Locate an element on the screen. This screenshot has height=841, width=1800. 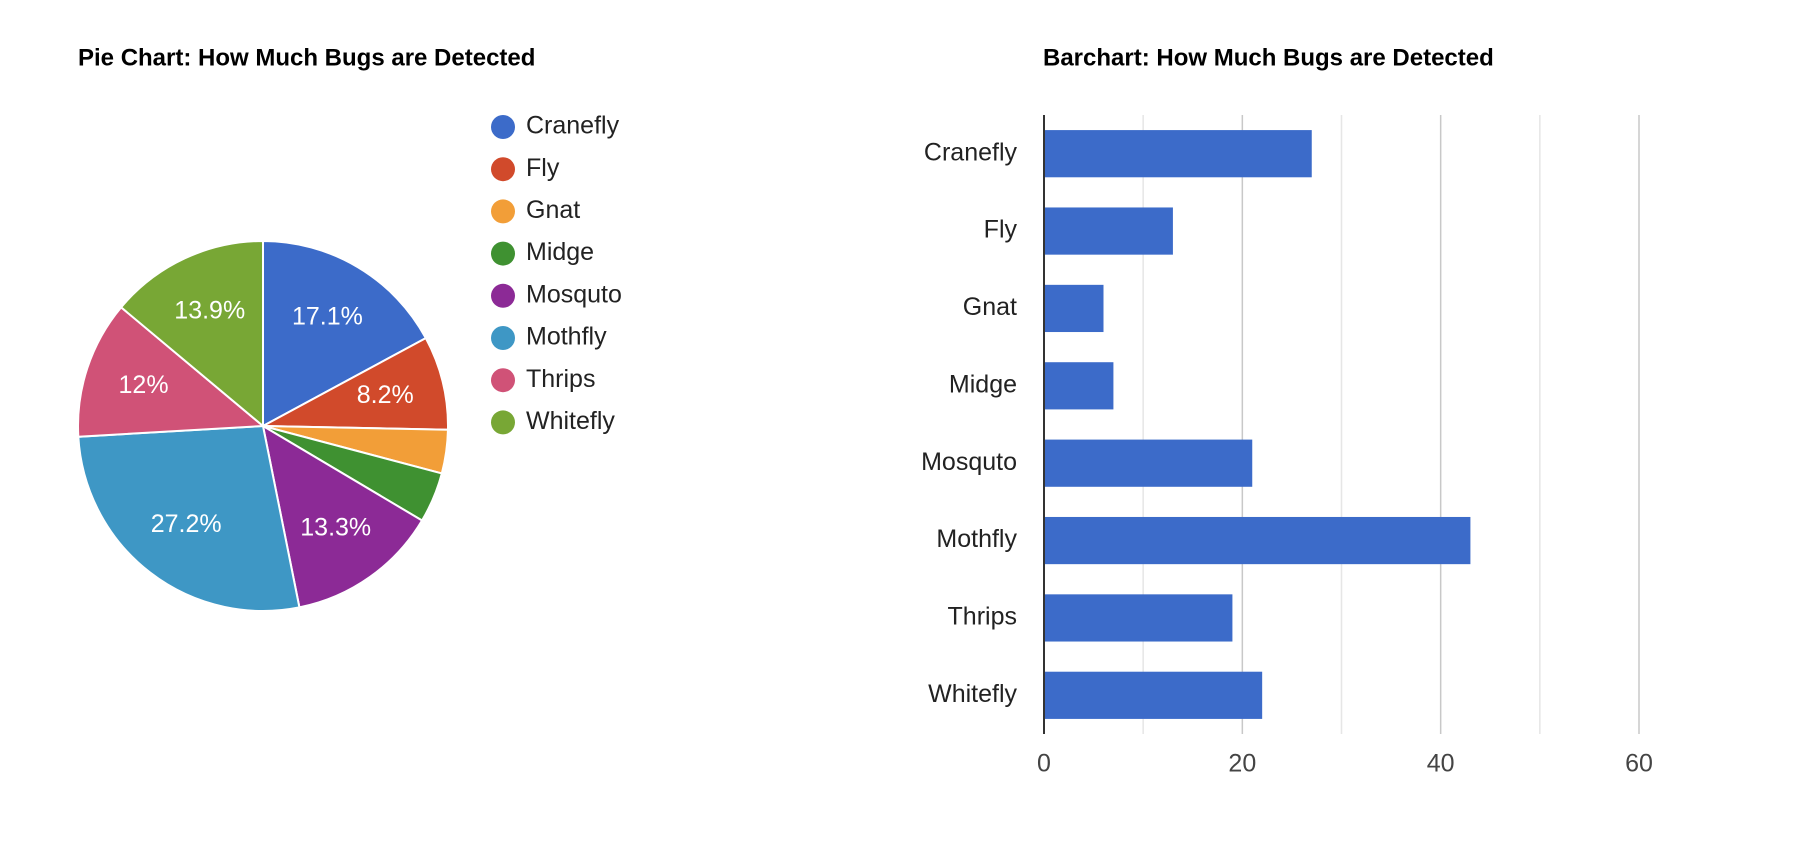
x-tick-label: 40 is located at coordinates (1441, 764).